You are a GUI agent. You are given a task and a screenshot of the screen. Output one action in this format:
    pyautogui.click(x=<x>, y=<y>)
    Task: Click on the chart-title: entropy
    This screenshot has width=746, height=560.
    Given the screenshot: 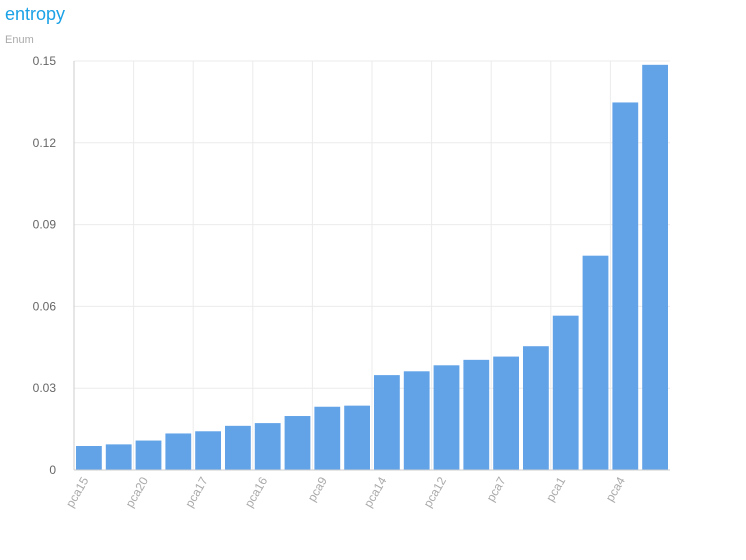 What is the action you would take?
    pyautogui.click(x=35, y=14)
    